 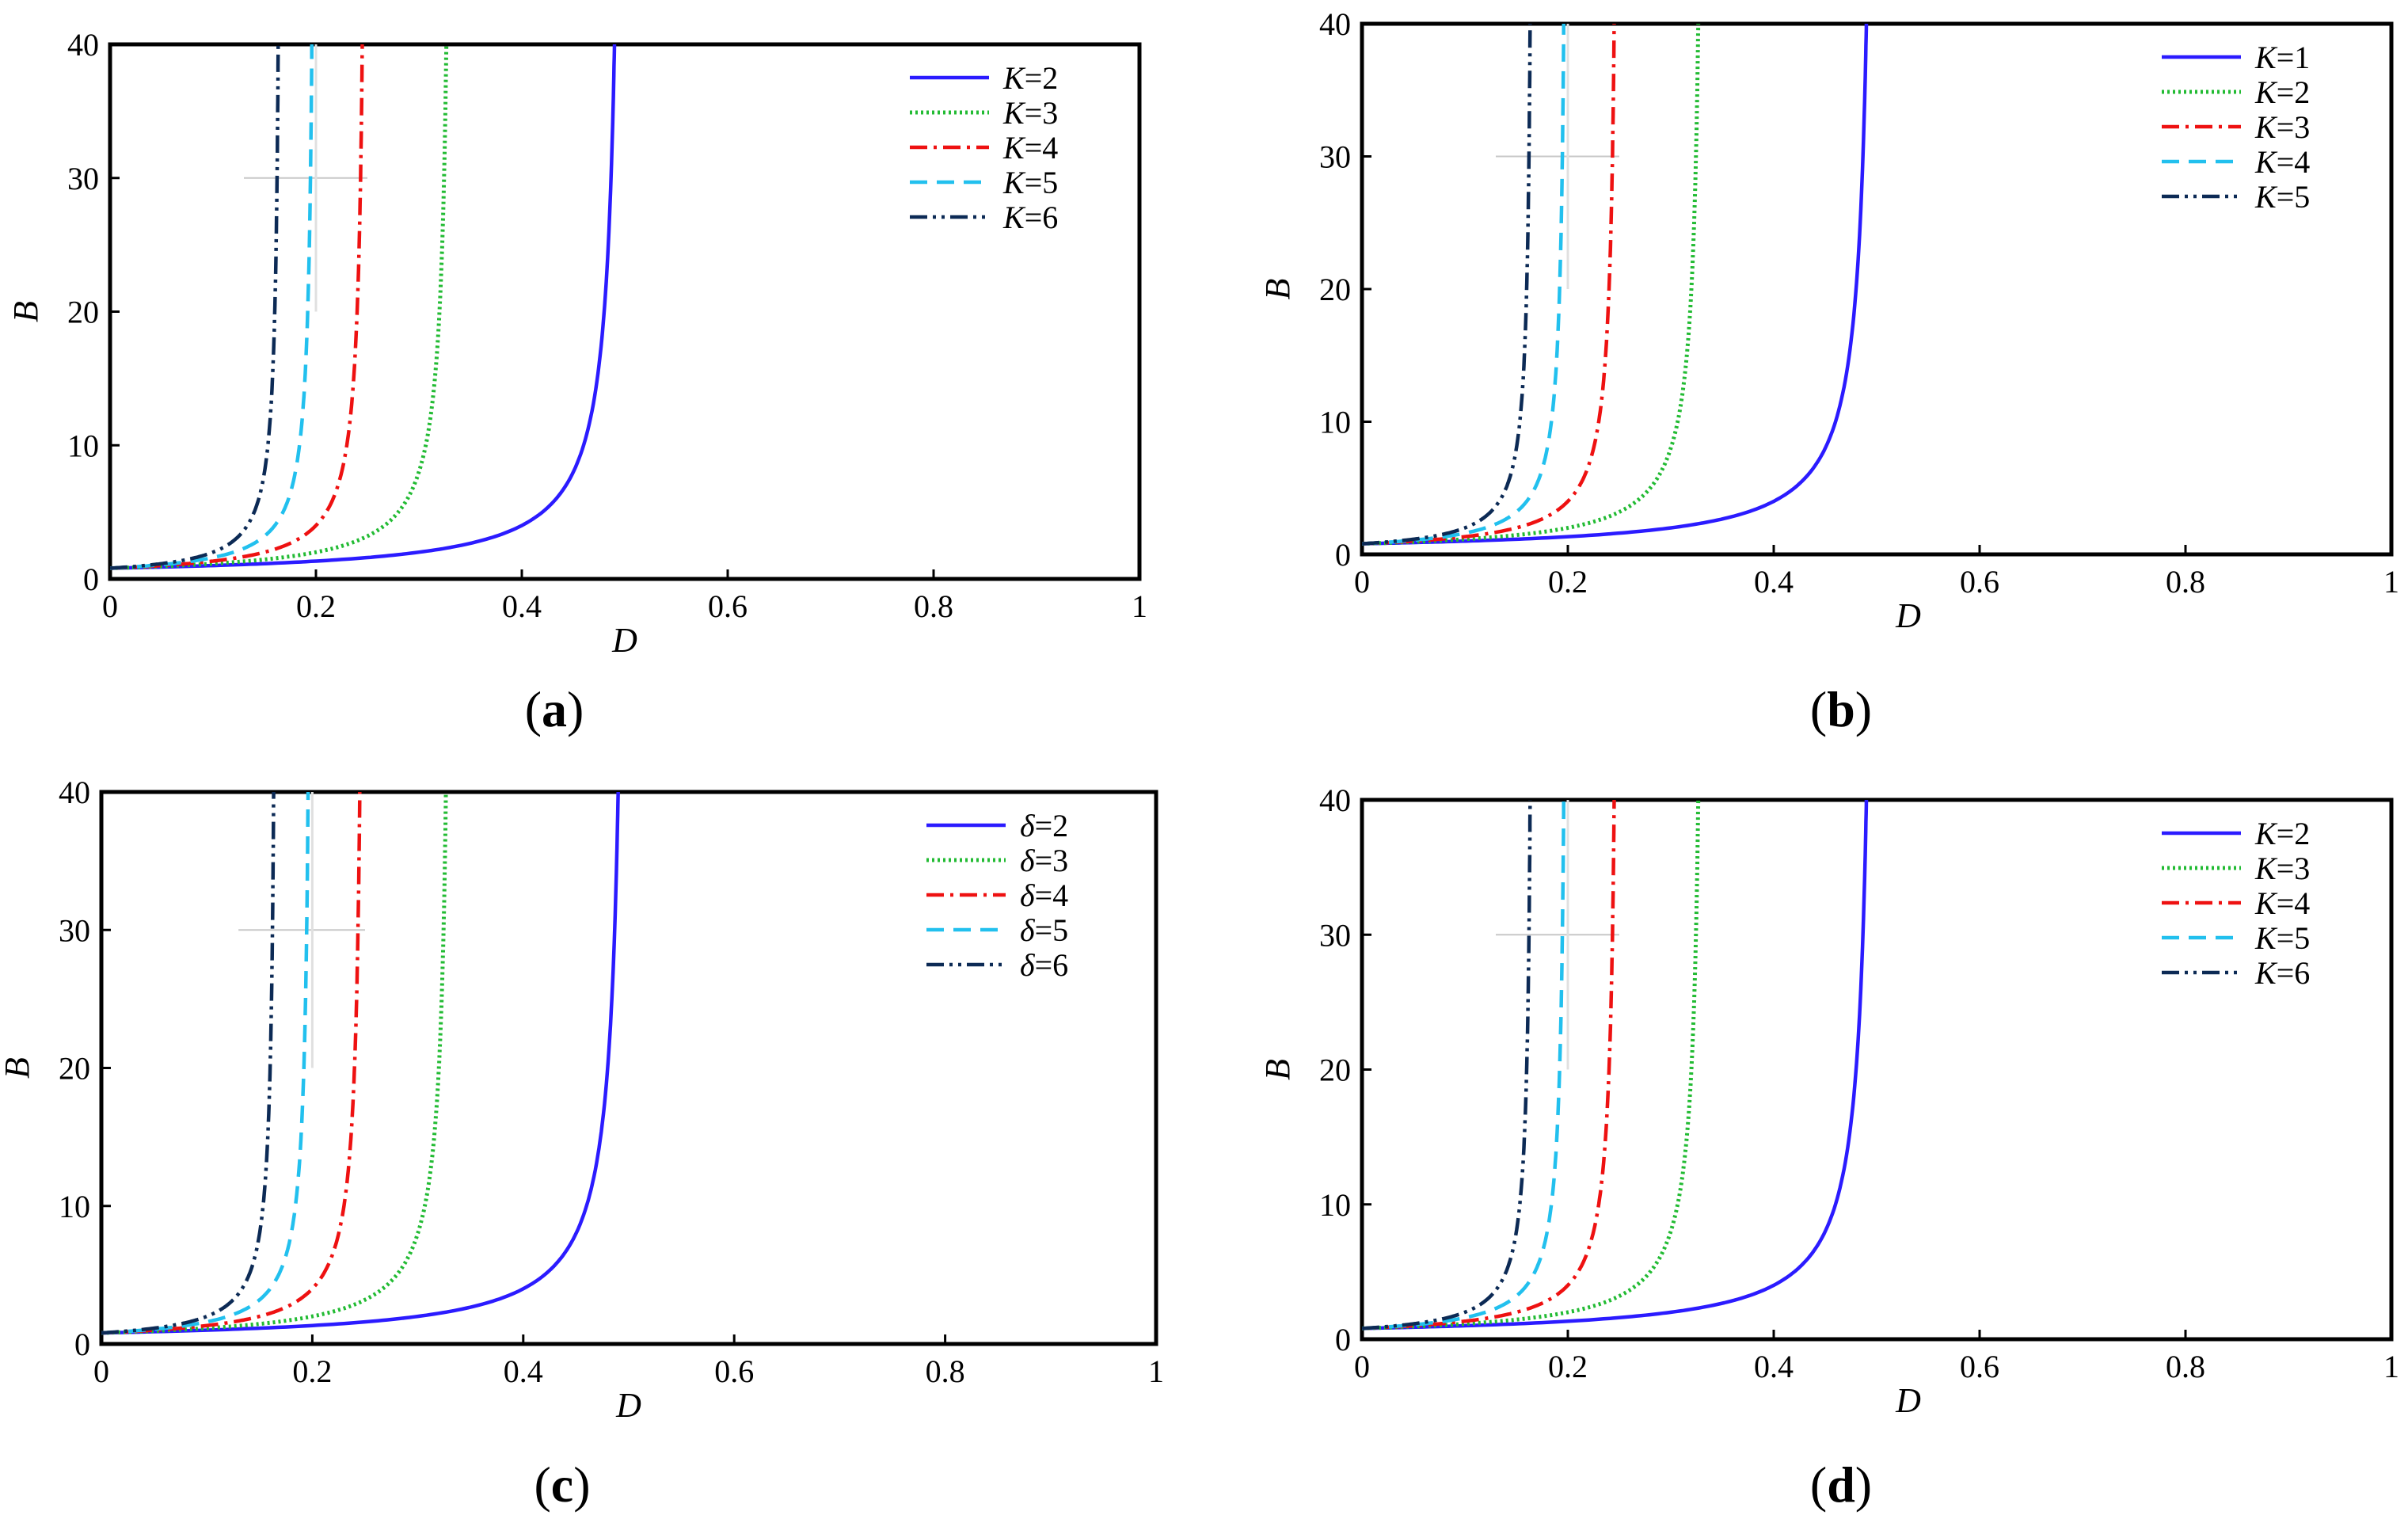 What do you see at coordinates (1044, 895) in the screenshot?
I see `legend-label-3: δ=4` at bounding box center [1044, 895].